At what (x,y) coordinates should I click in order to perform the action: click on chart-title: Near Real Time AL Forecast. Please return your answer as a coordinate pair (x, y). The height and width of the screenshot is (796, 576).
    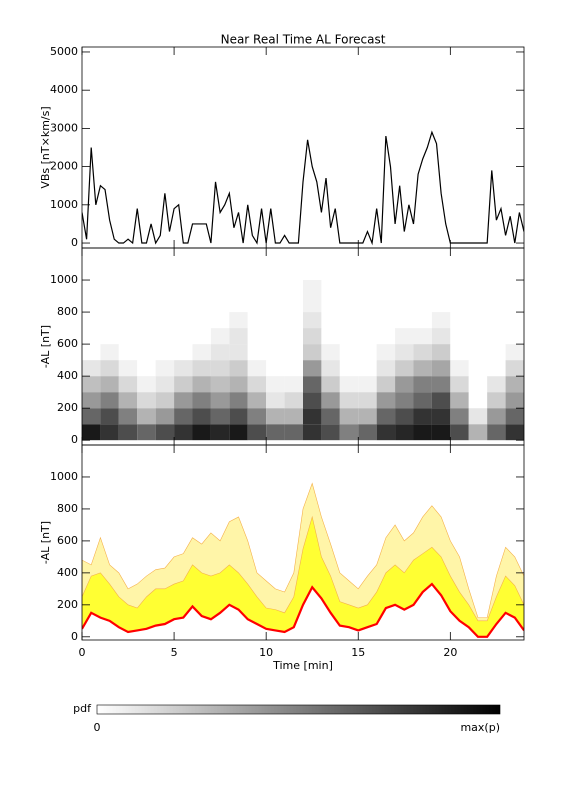
    Looking at the image, I should click on (303, 40).